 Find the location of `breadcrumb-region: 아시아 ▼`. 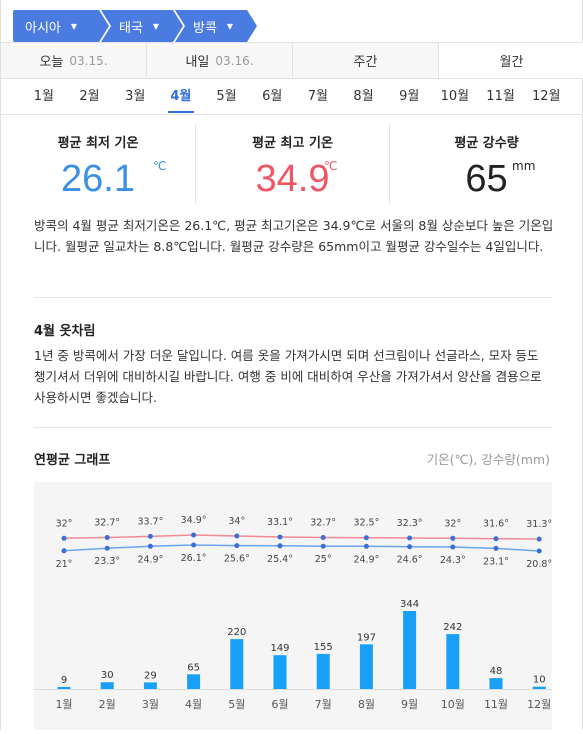

breadcrumb-region: 아시아 ▼ is located at coordinates (62, 26).